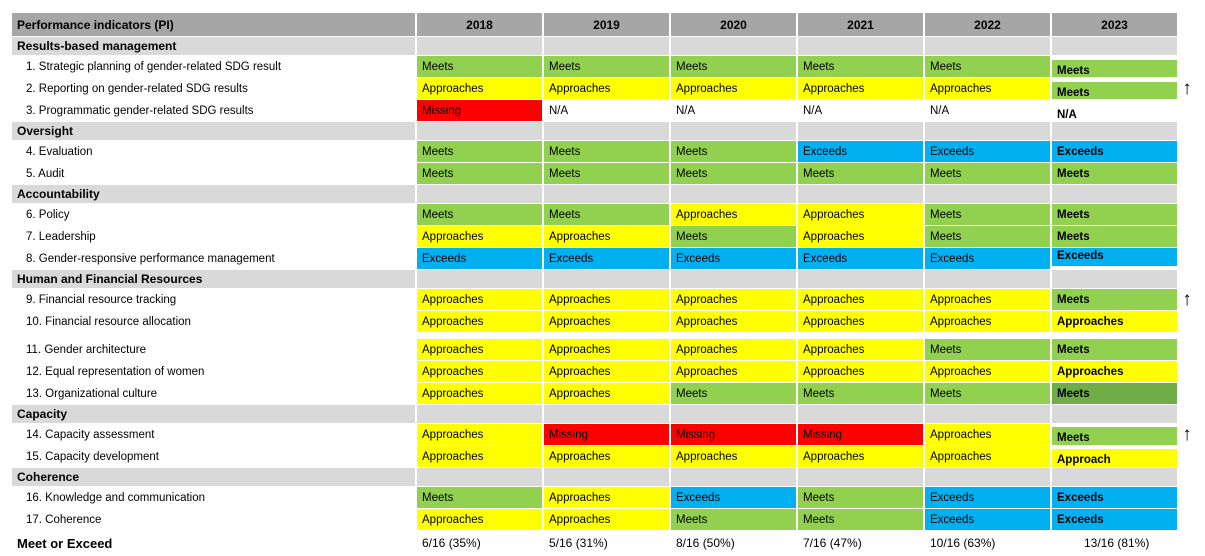 The width and height of the screenshot is (1205, 556). Describe the element at coordinates (65, 543) in the screenshot. I see `summary-label: Meet or Exceed` at that location.